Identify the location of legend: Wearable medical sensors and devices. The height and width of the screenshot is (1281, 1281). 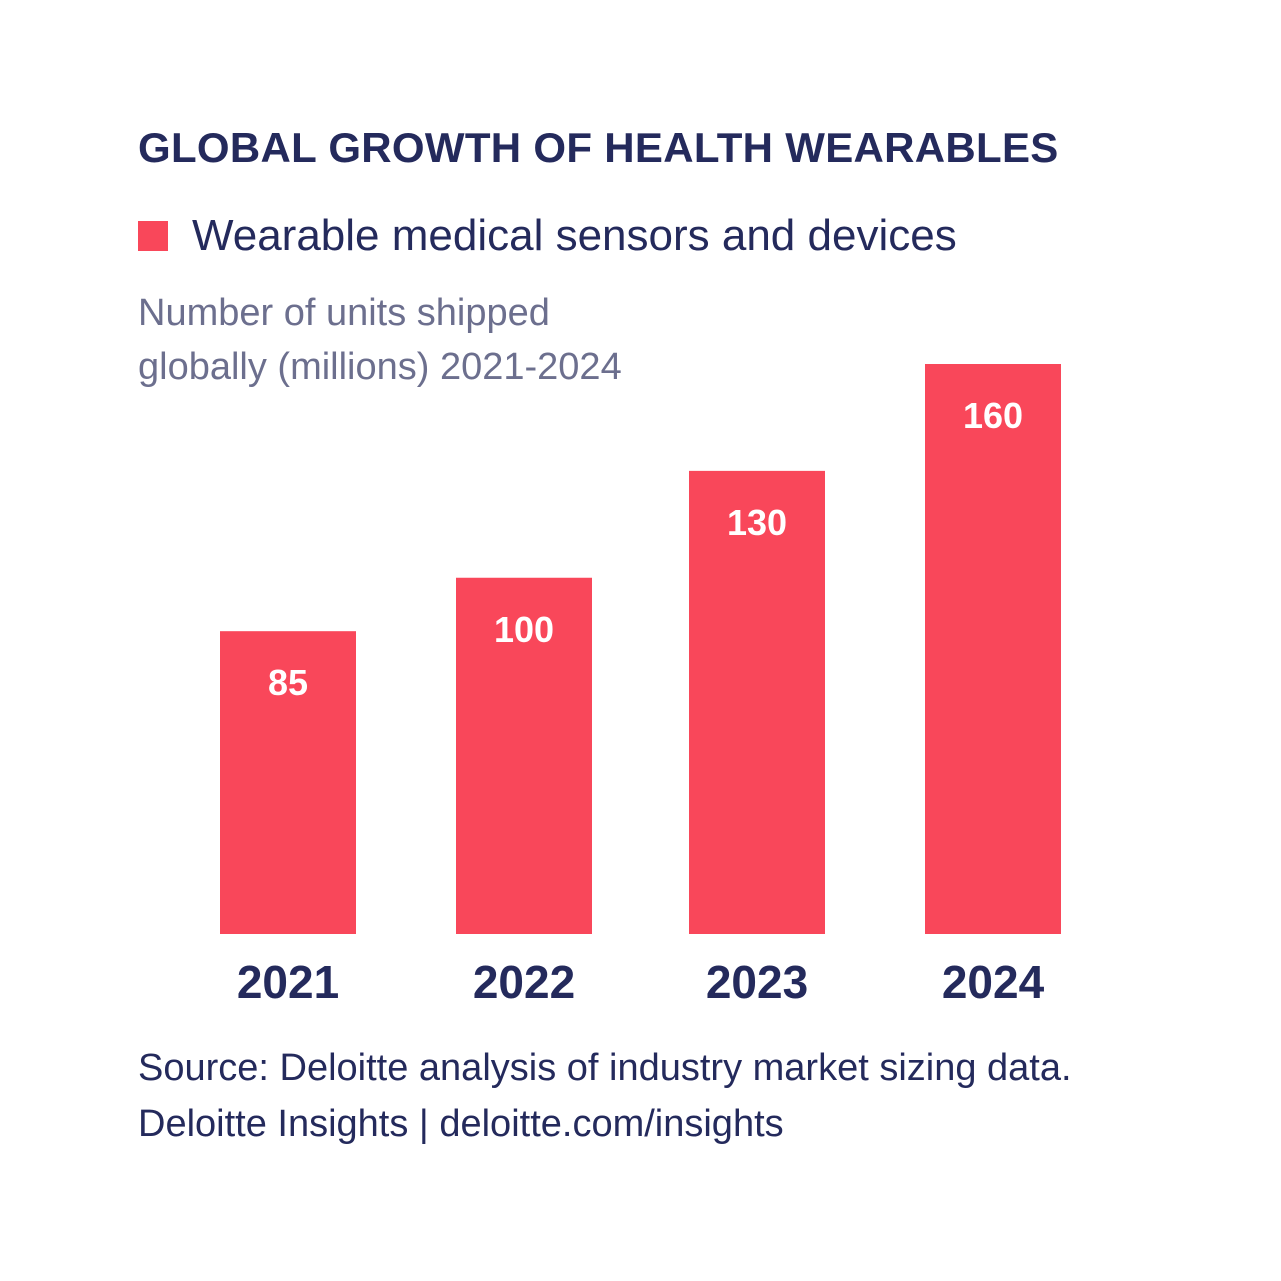
(547, 236).